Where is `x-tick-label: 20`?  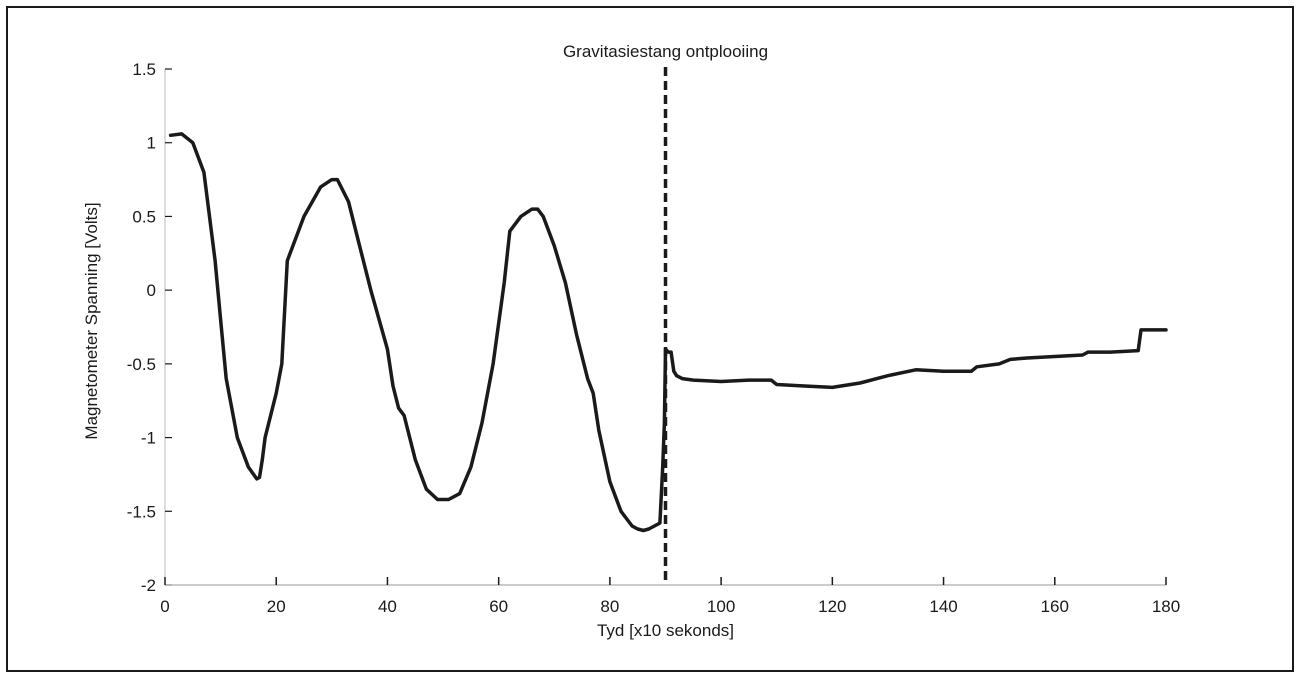 x-tick-label: 20 is located at coordinates (276, 606).